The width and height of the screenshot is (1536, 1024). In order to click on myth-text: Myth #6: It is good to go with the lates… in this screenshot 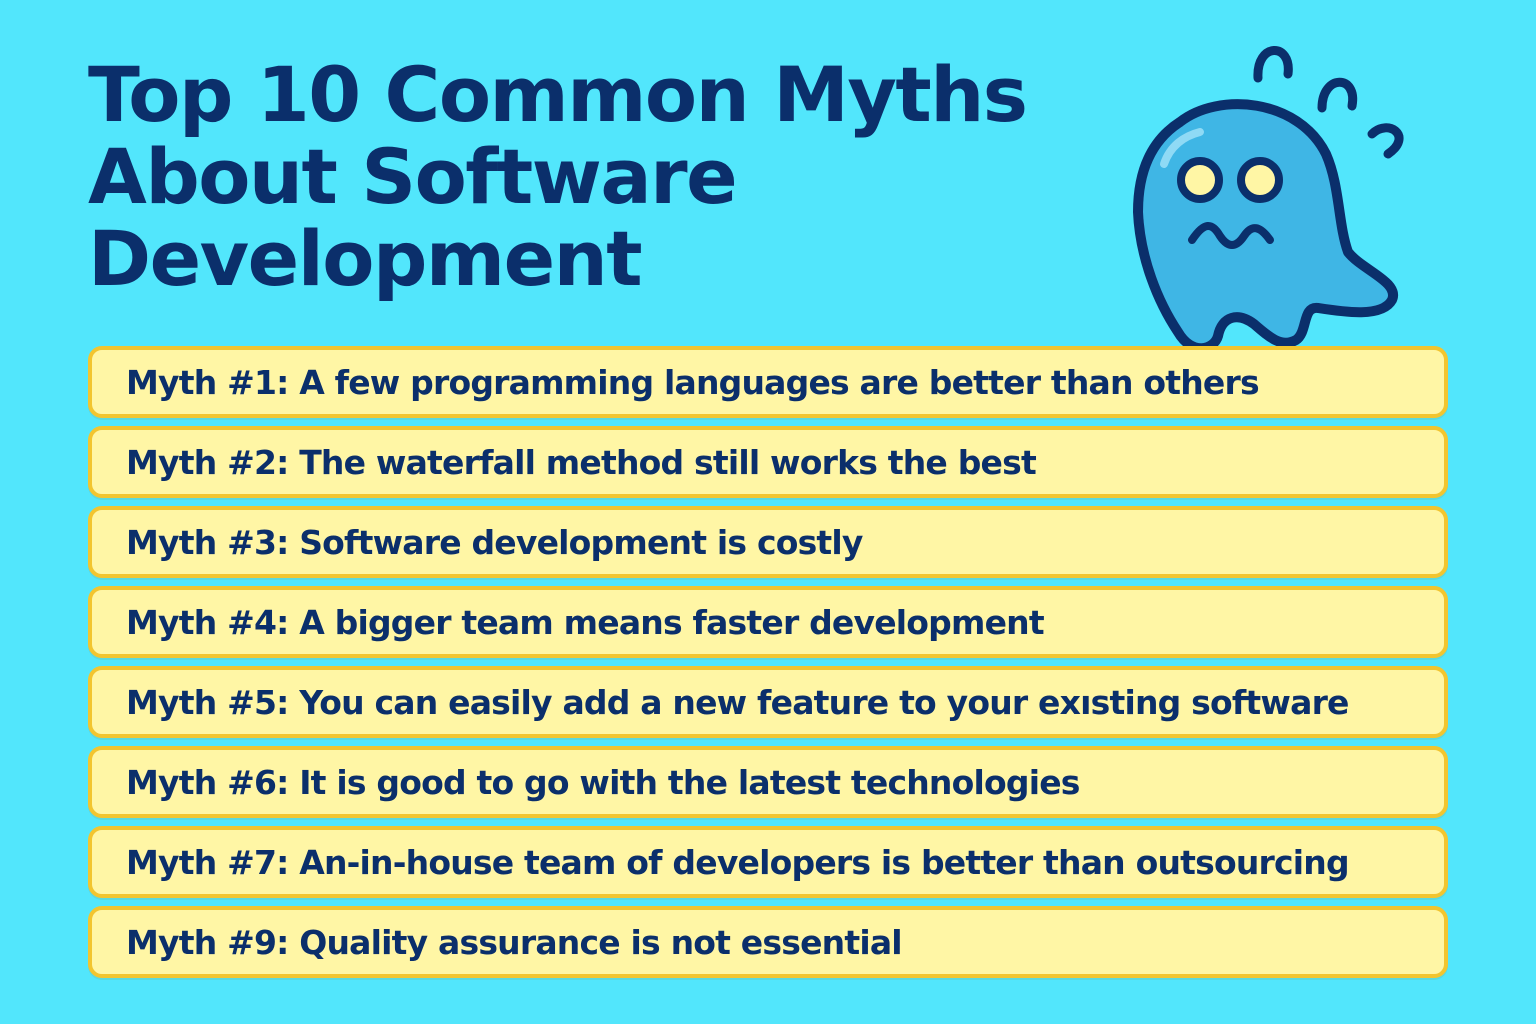, I will do `click(603, 782)`.